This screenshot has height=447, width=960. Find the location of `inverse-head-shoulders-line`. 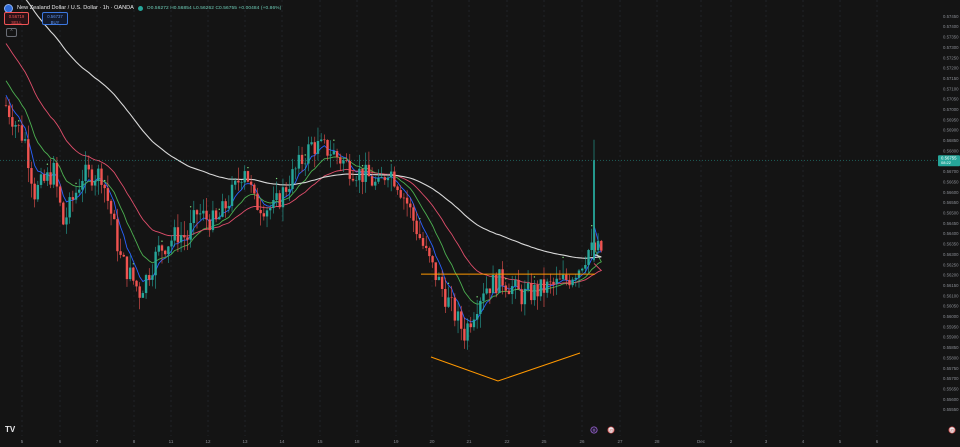

inverse-head-shoulders-line is located at coordinates (505, 367).